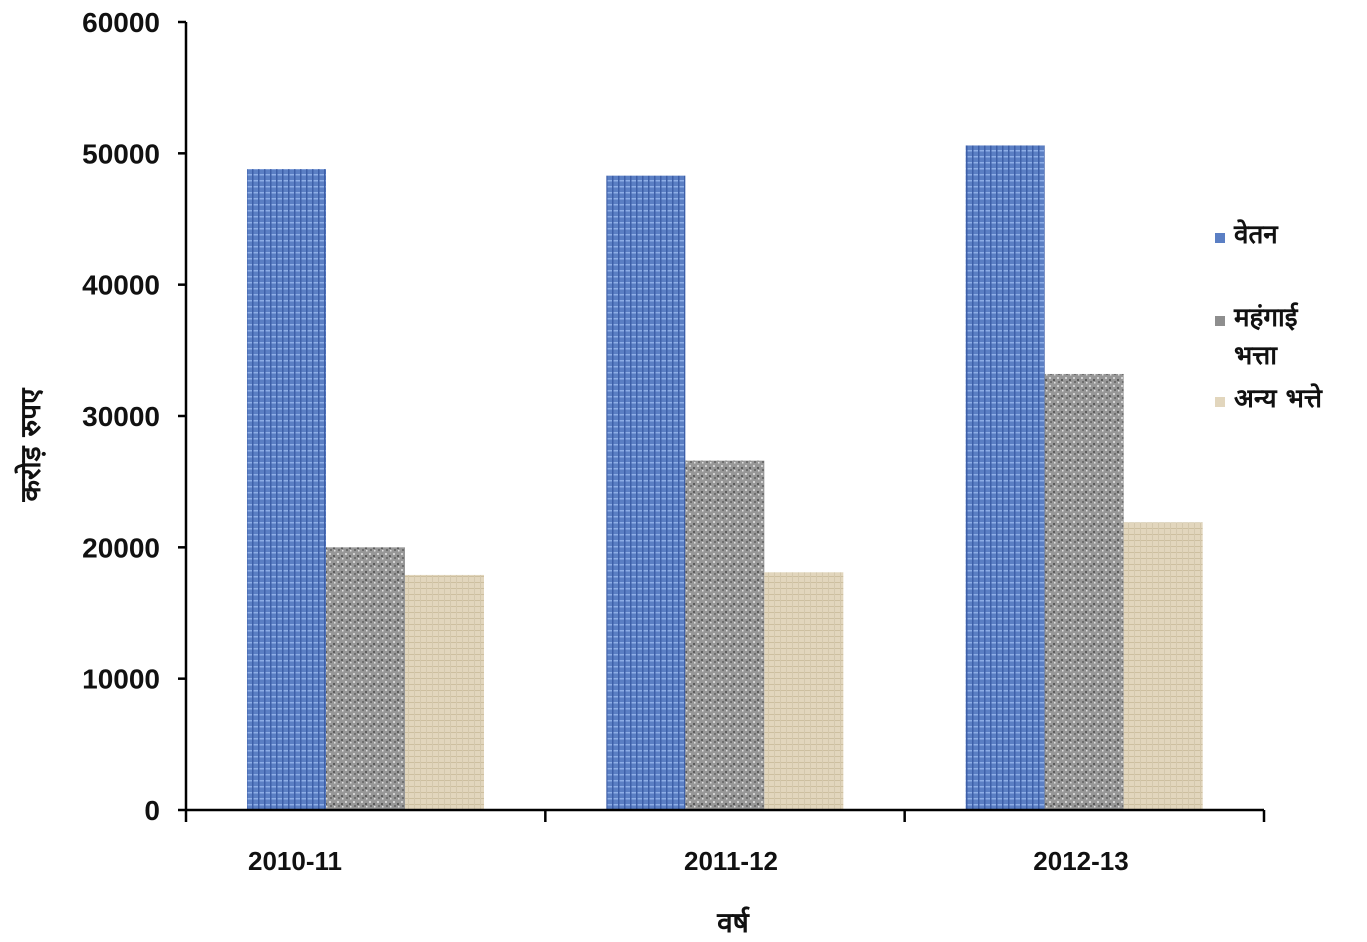  I want to click on x-axis-title: वर्ष, so click(733, 922).